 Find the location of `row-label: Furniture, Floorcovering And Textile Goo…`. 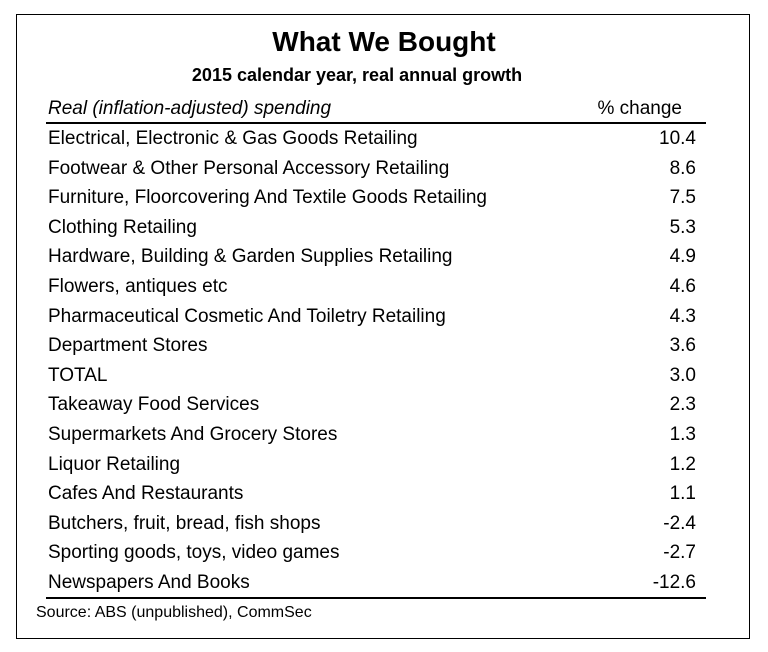

row-label: Furniture, Floorcovering And Textile Goo… is located at coordinates (267, 198).